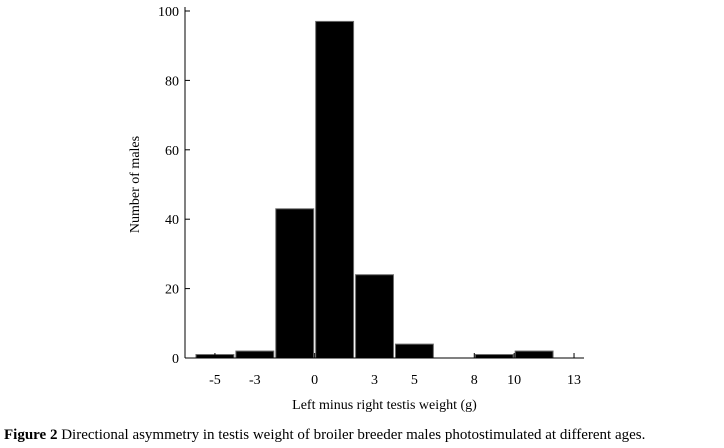  I want to click on x-tick-label-4: 5, so click(414, 380).